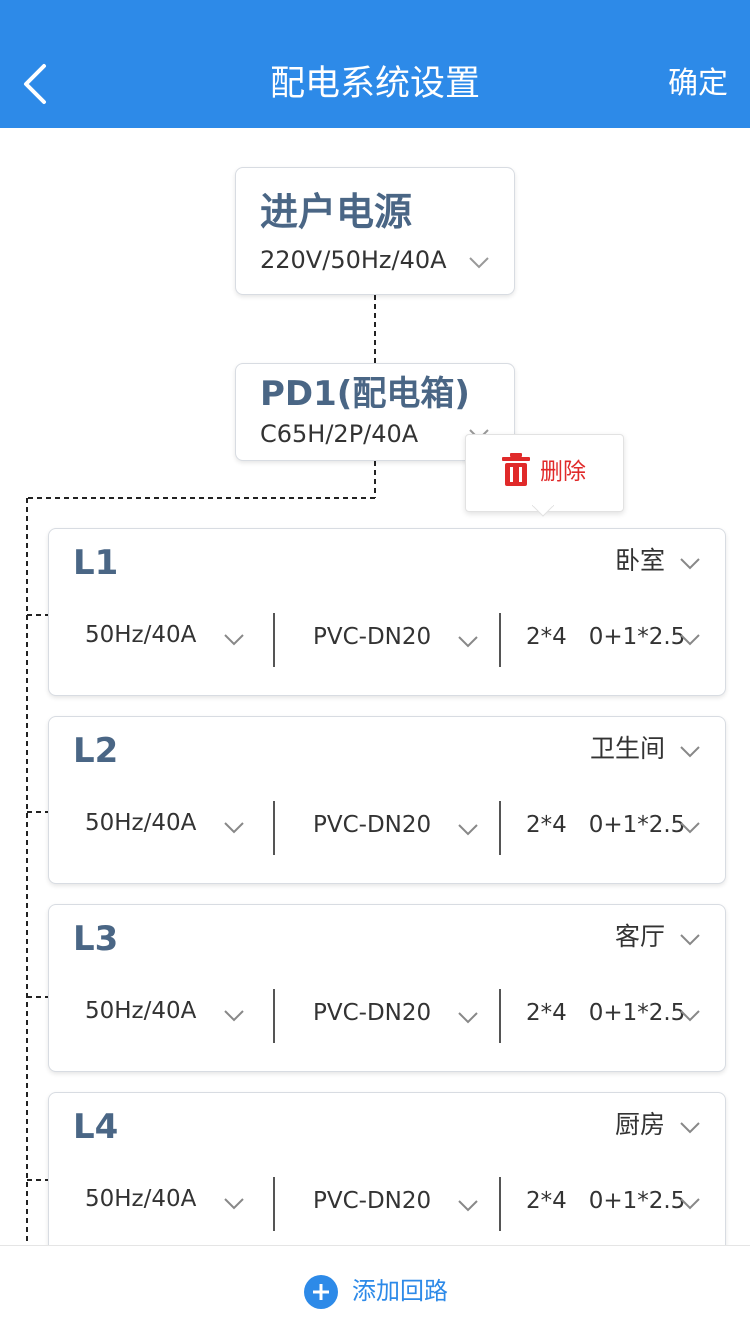  What do you see at coordinates (516, 470) in the screenshot?
I see `trash-icon` at bounding box center [516, 470].